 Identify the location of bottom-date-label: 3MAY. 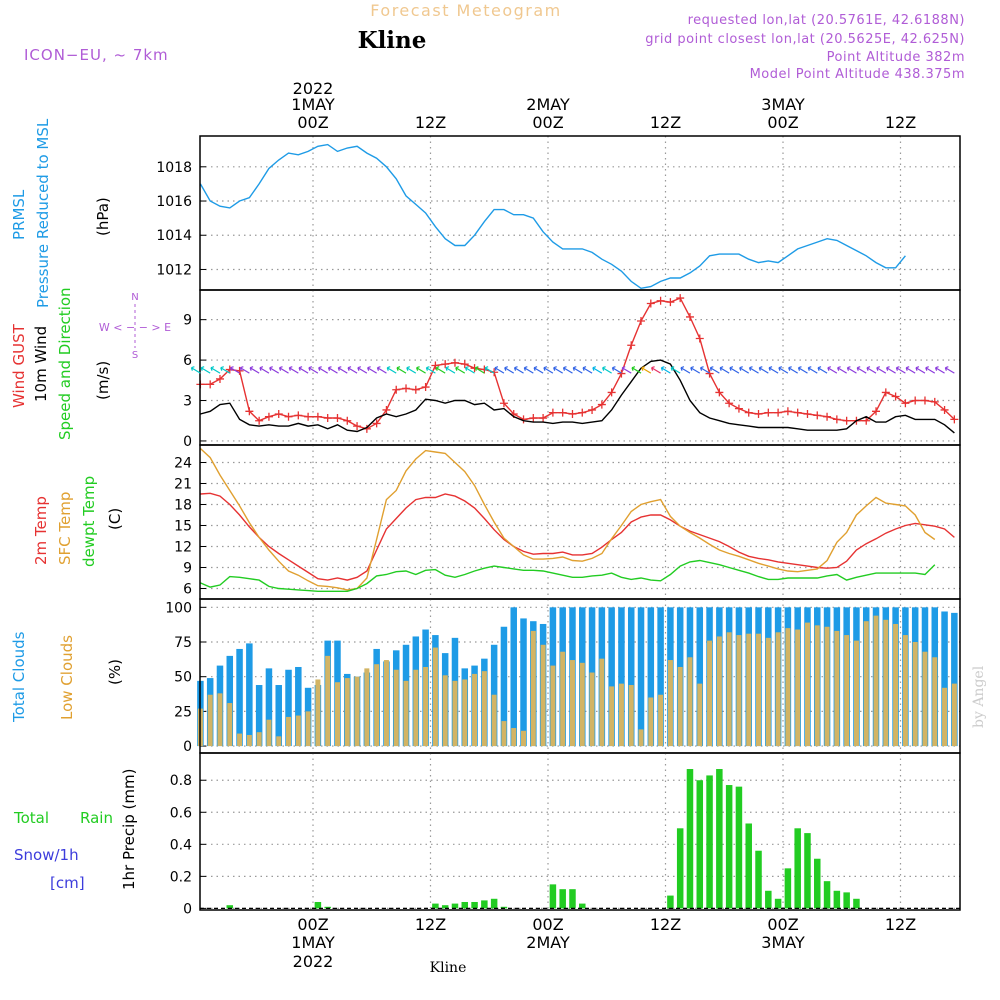
(783, 942).